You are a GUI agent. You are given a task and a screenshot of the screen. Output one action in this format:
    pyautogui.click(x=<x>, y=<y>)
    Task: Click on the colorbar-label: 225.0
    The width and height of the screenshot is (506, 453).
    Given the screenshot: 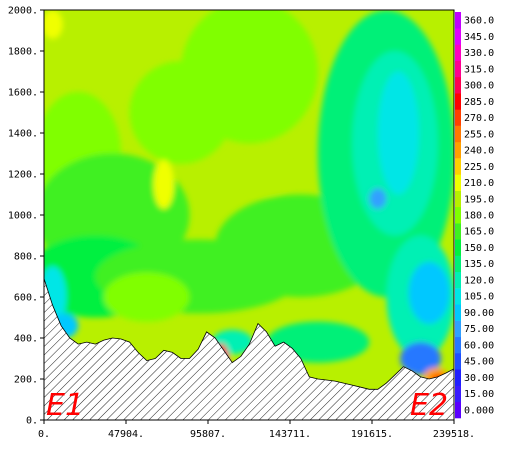 What is the action you would take?
    pyautogui.click(x=479, y=167)
    